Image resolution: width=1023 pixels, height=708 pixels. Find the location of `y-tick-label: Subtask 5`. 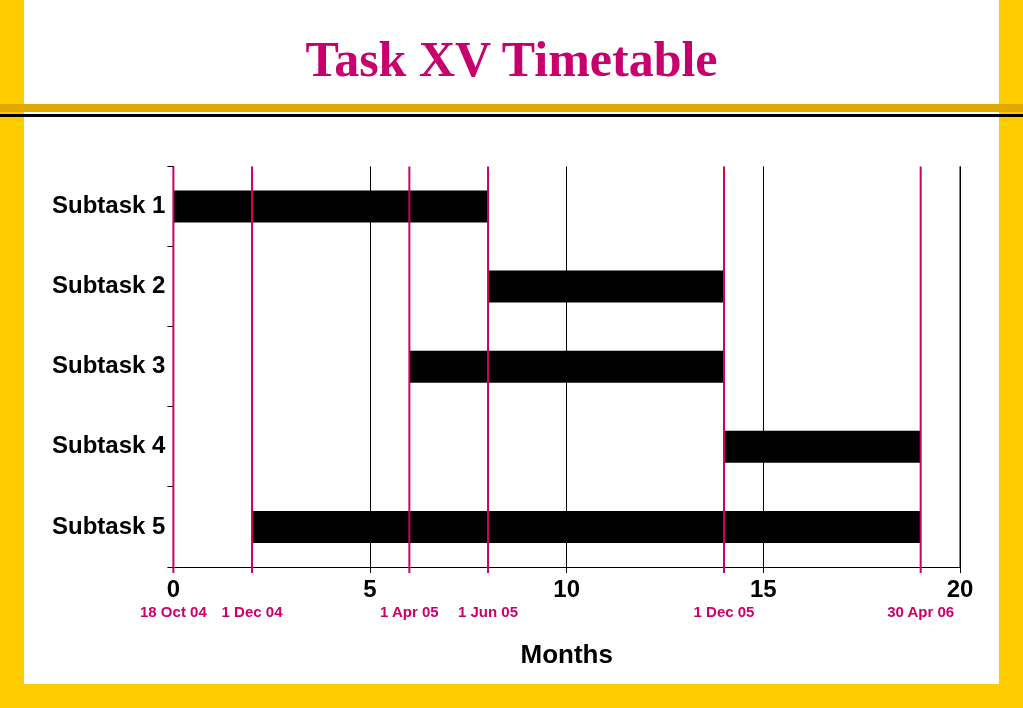

y-tick-label: Subtask 5 is located at coordinates (108, 525).